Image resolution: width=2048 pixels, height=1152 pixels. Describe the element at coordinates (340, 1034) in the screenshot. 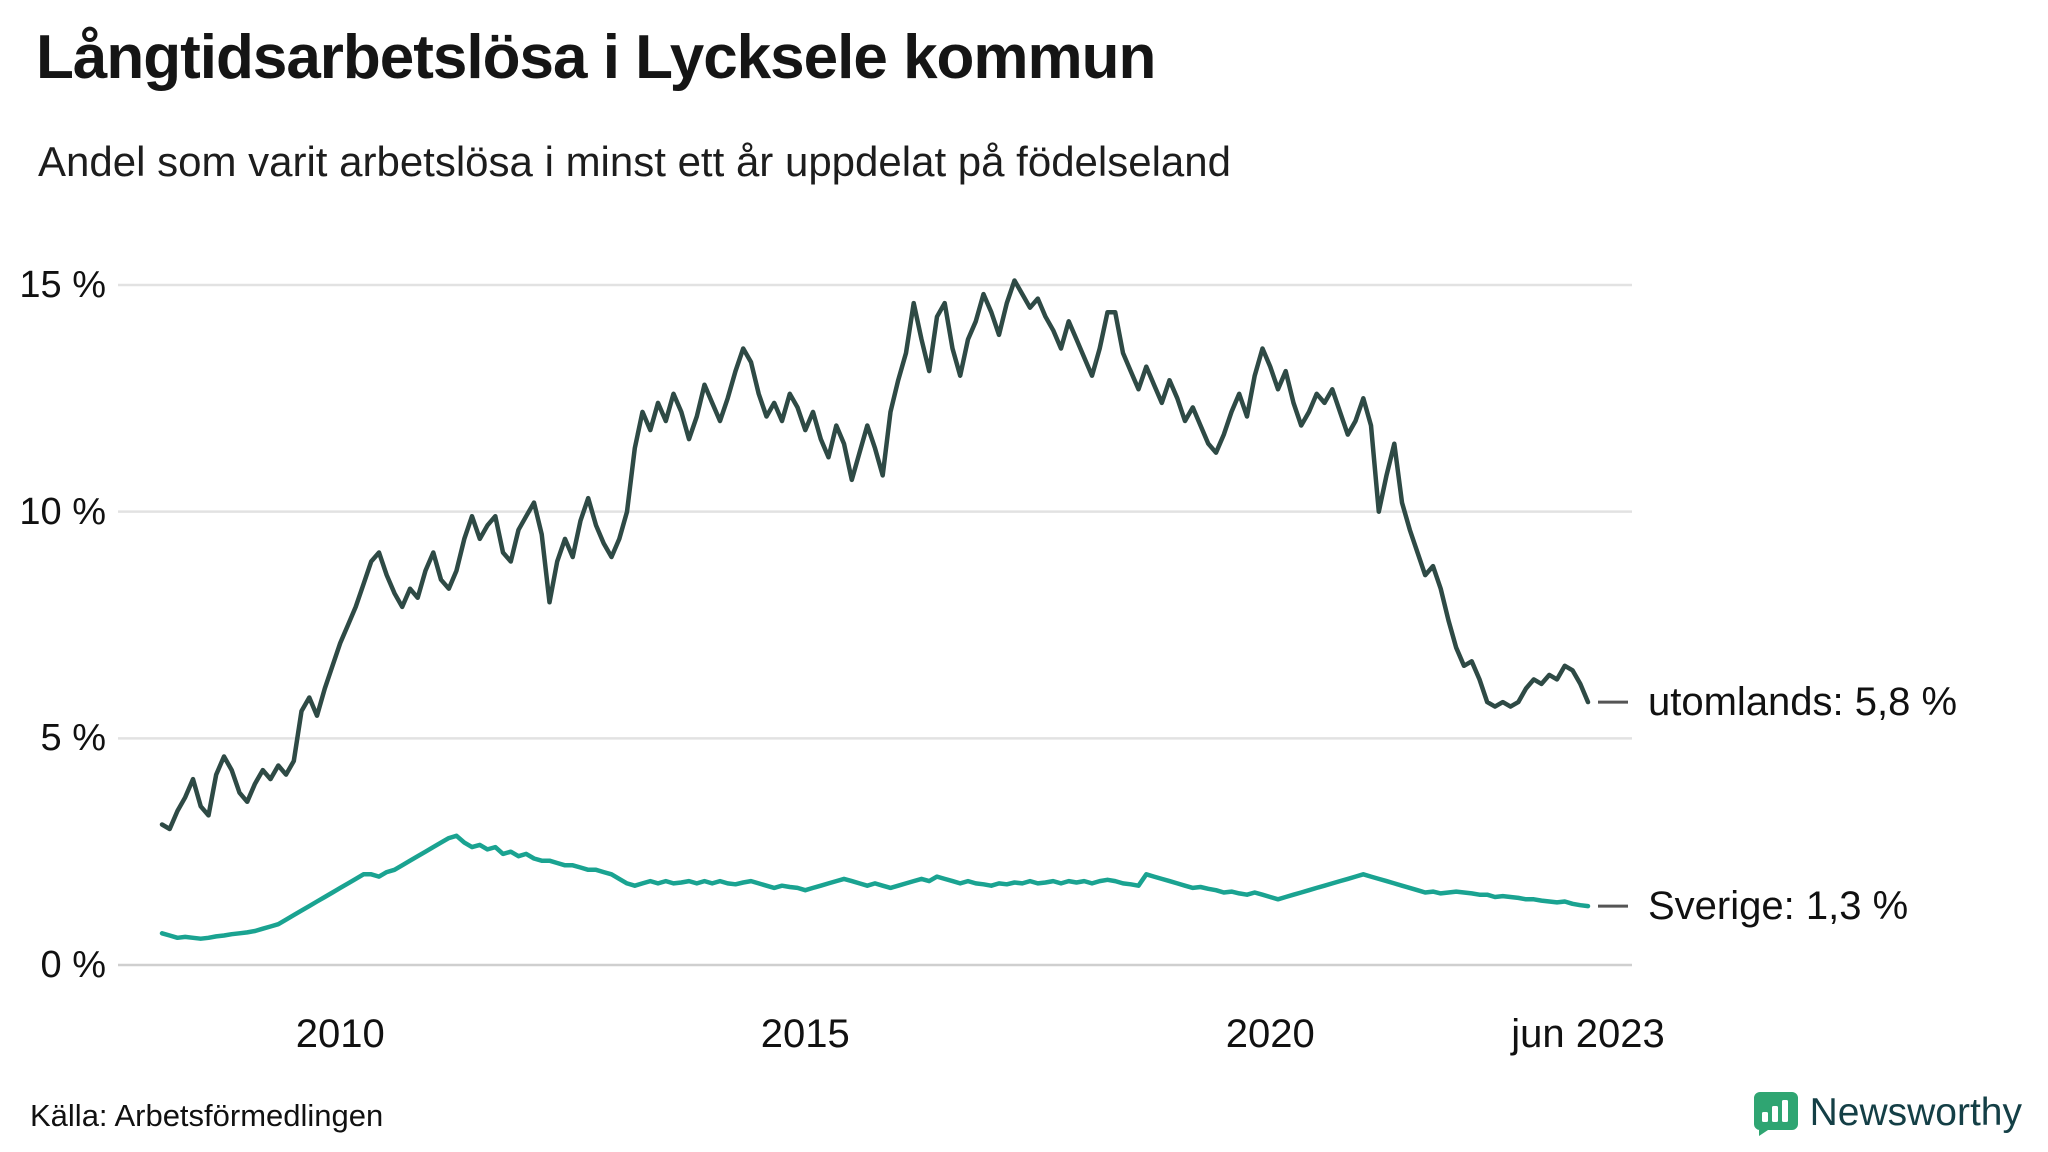

I see `x-axis-tick-label: 2010` at that location.